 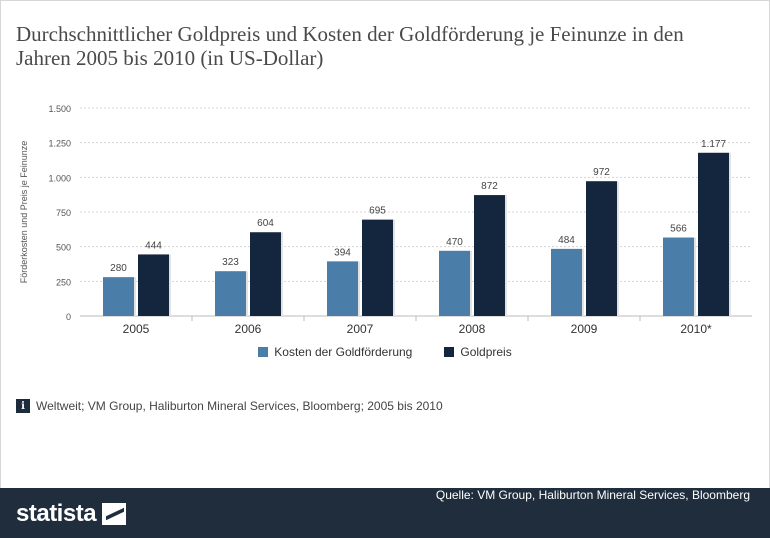 What do you see at coordinates (153, 245) in the screenshot?
I see `data-label: 444` at bounding box center [153, 245].